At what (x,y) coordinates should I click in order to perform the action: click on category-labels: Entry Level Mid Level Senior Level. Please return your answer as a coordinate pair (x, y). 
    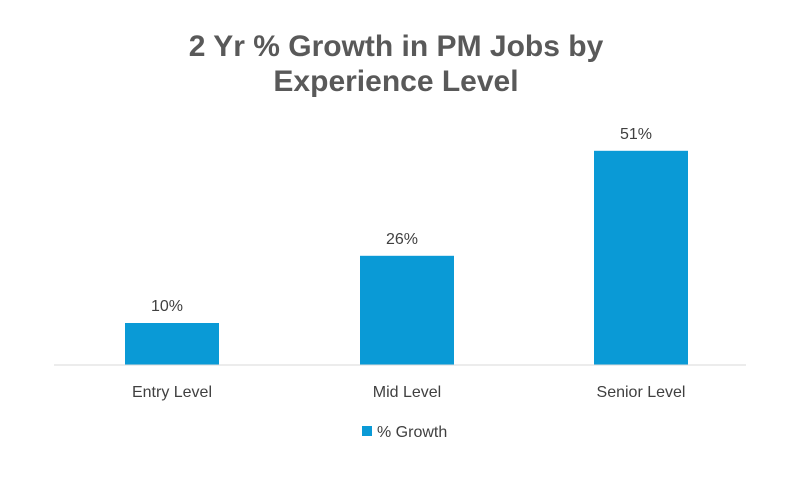
    Looking at the image, I should click on (409, 392).